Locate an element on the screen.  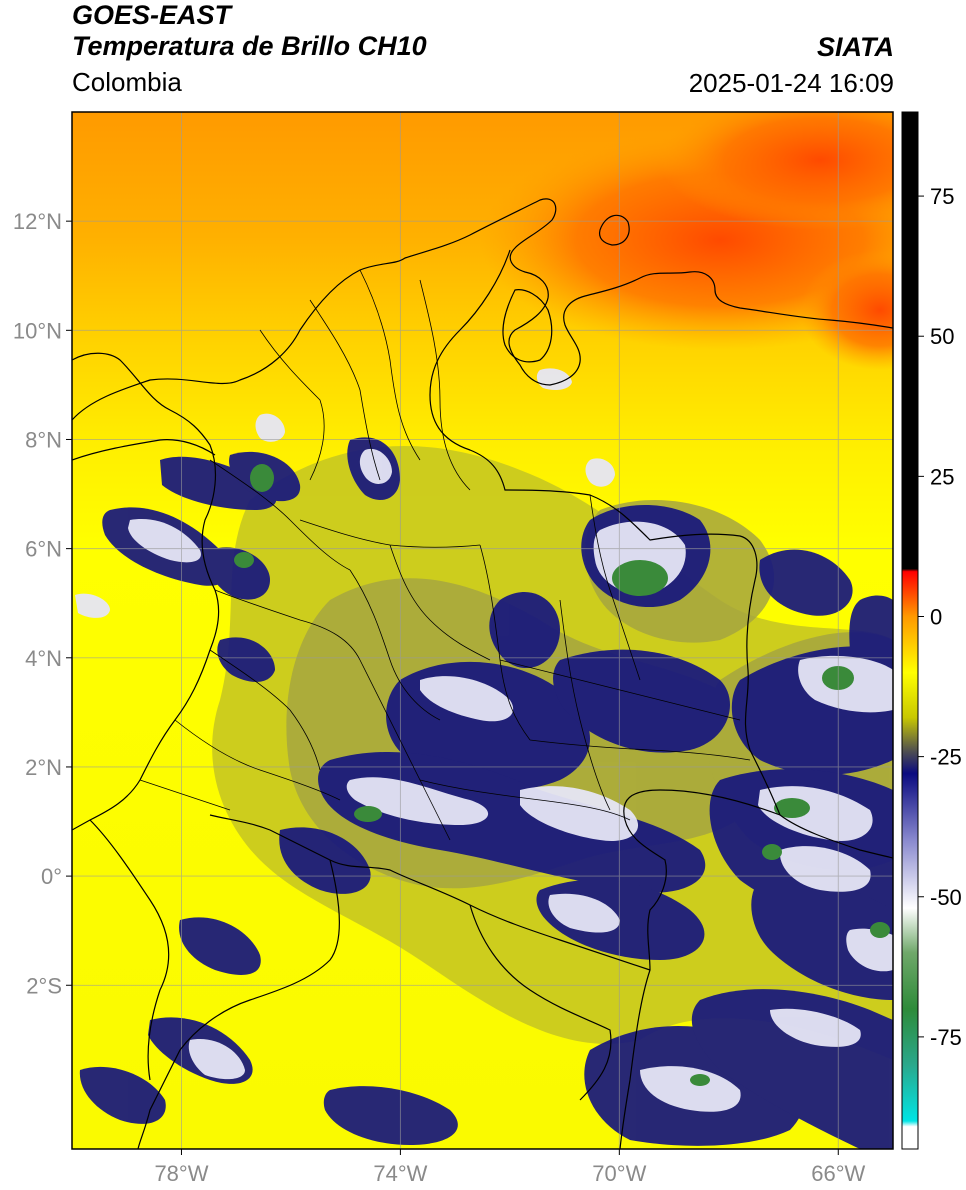
hot-sea-area-east is located at coordinates (776, 171).